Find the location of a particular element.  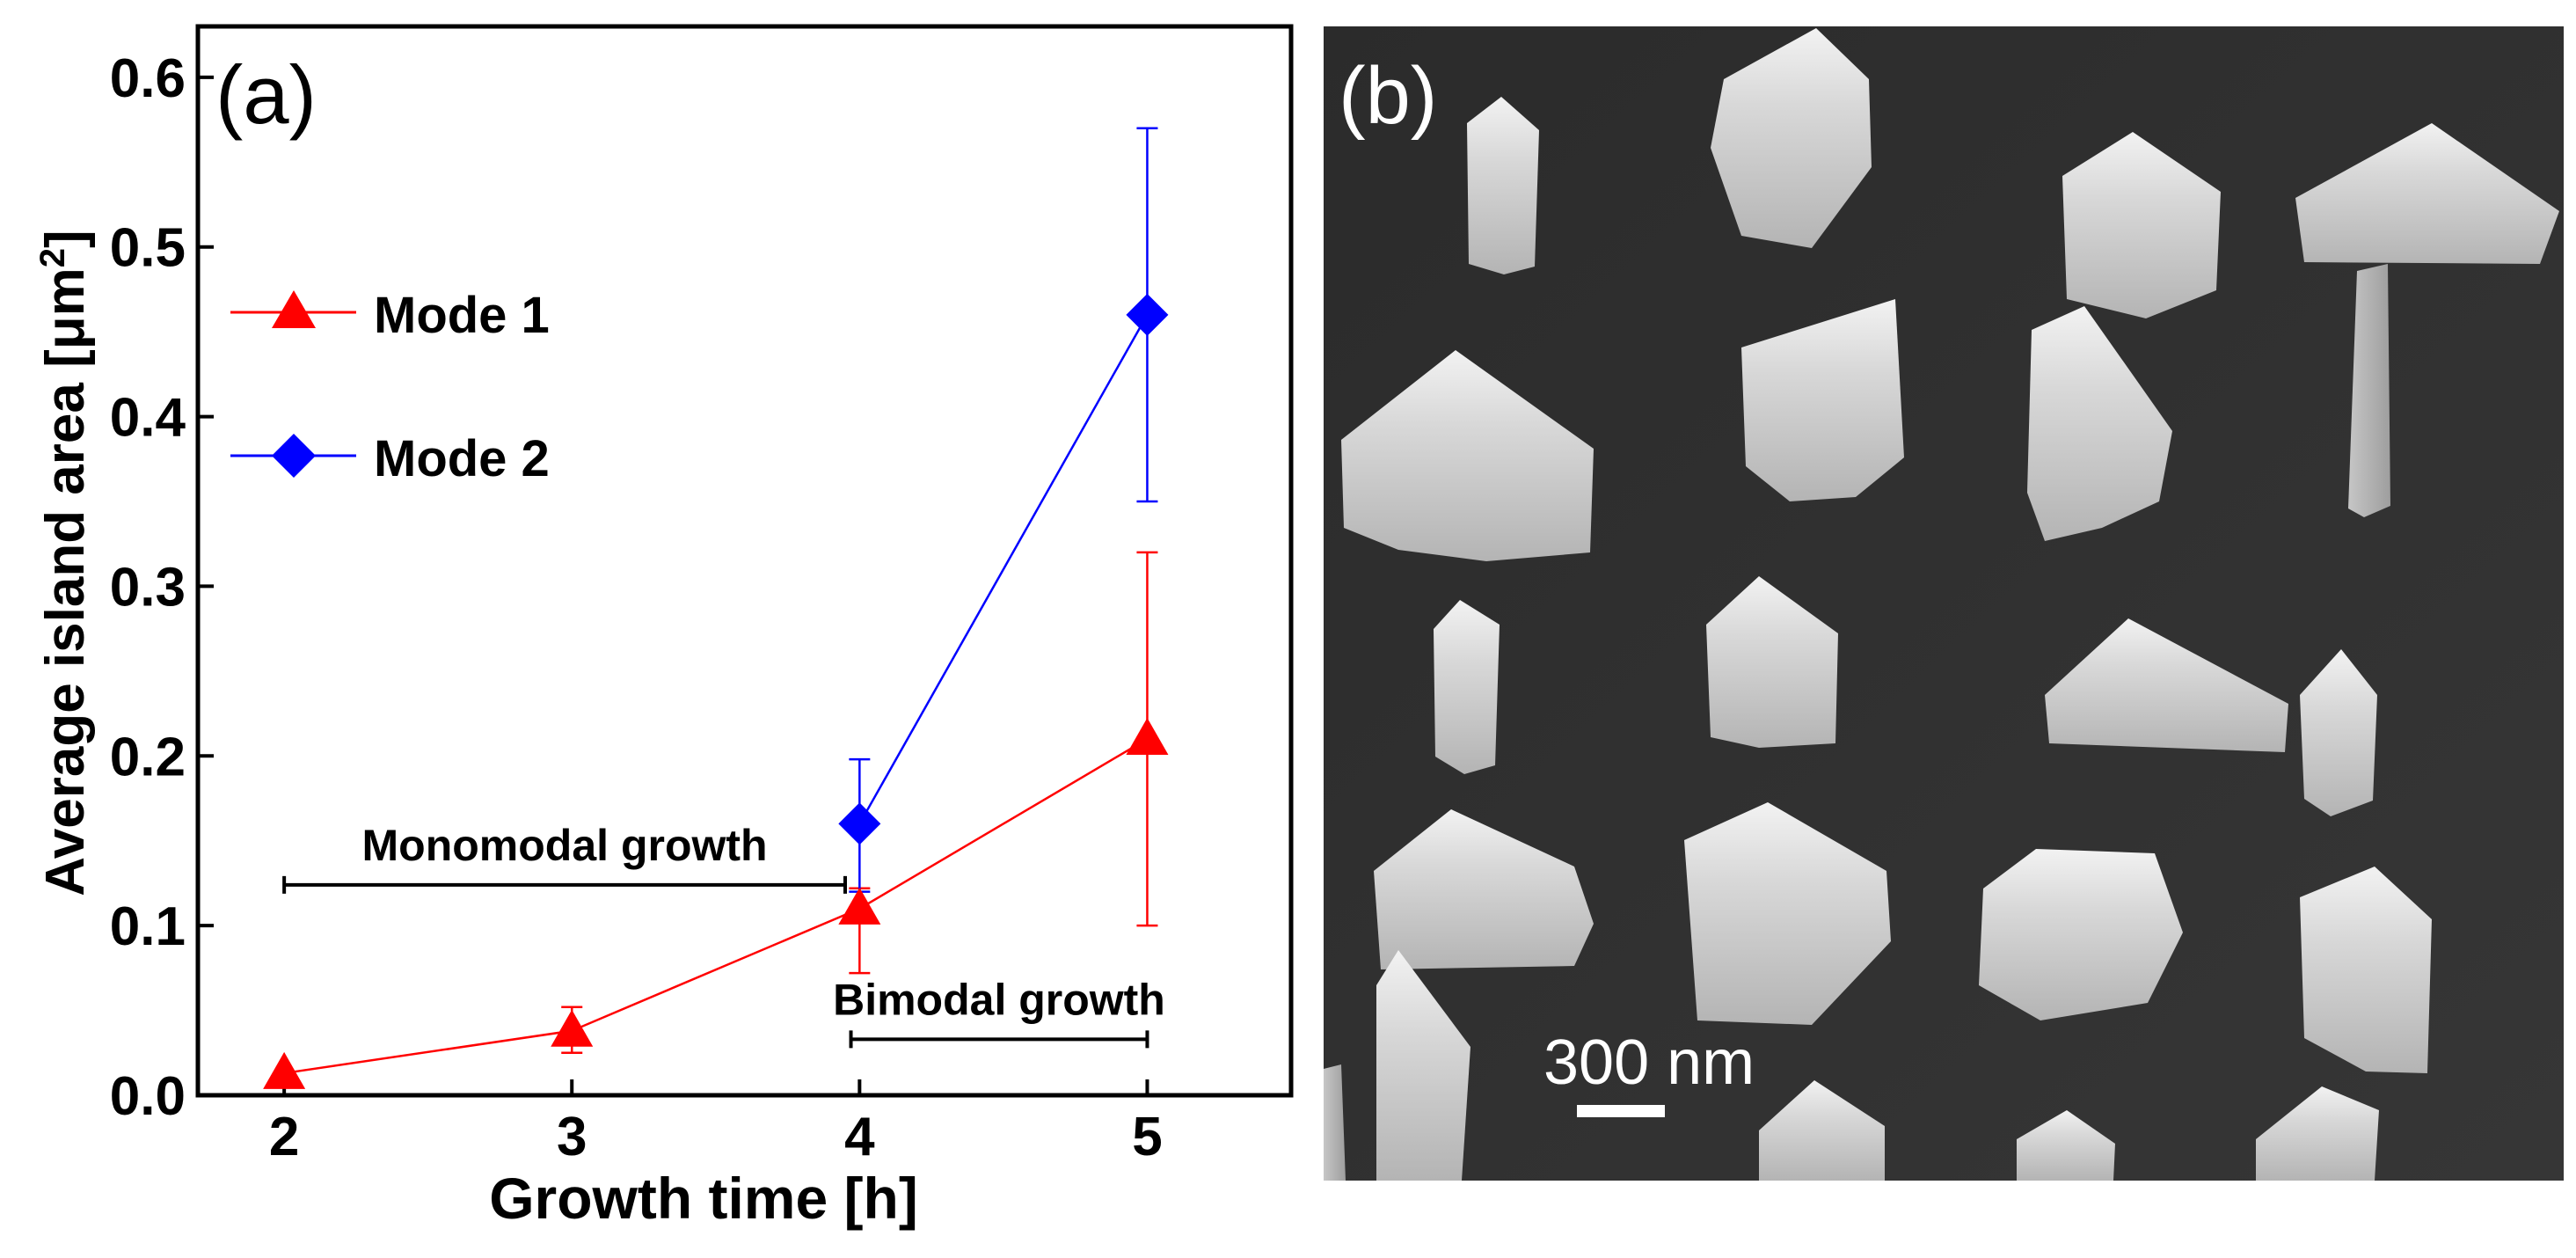

x-tick-label: 2 is located at coordinates (284, 1137).